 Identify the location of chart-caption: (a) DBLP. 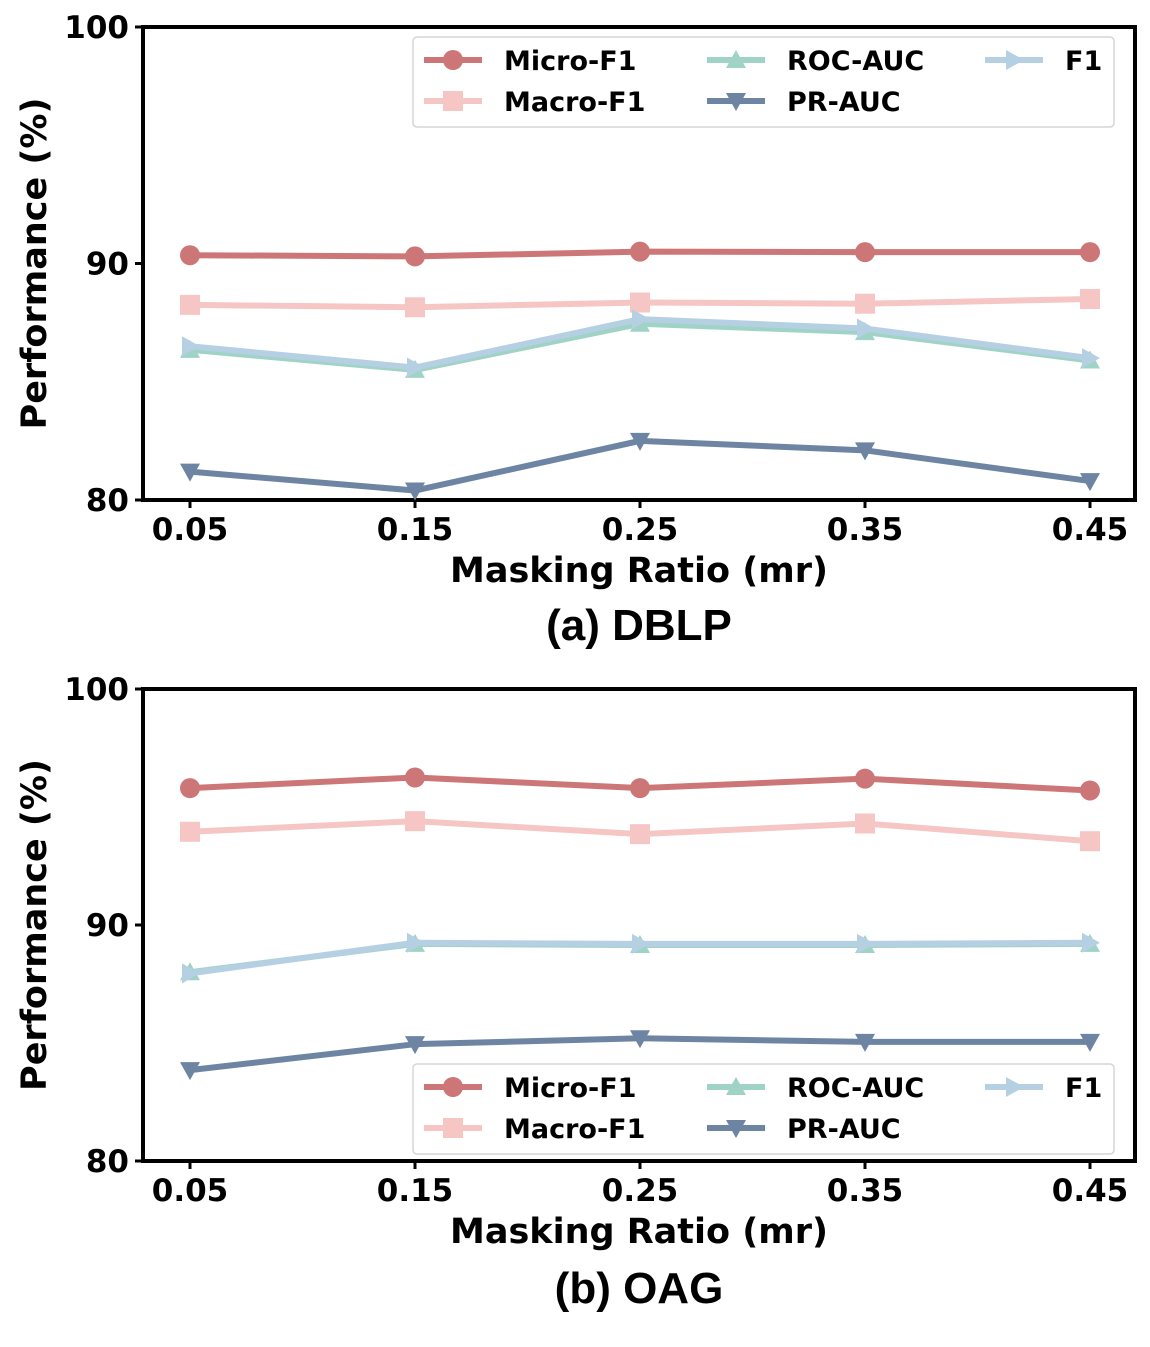
(639, 625).